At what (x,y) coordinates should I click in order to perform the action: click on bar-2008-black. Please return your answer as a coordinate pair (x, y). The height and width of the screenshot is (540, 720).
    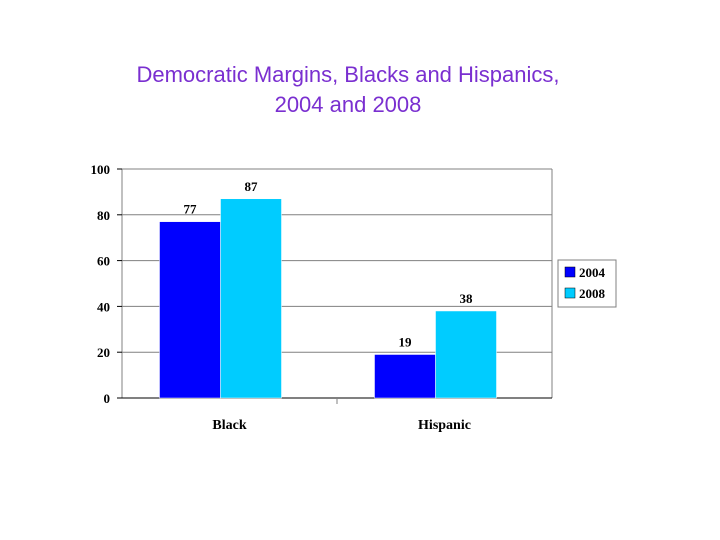
    Looking at the image, I should click on (251, 298).